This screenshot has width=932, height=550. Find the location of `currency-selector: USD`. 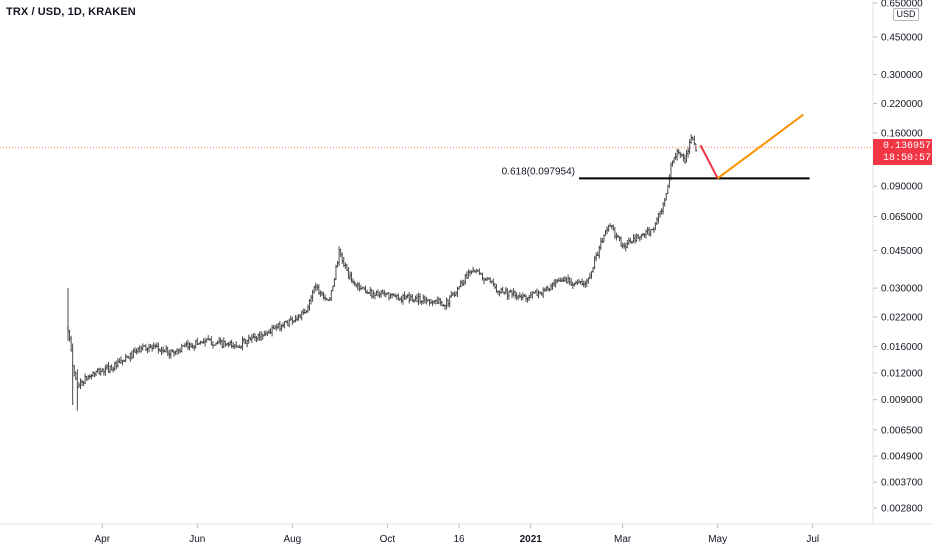

currency-selector: USD is located at coordinates (906, 14).